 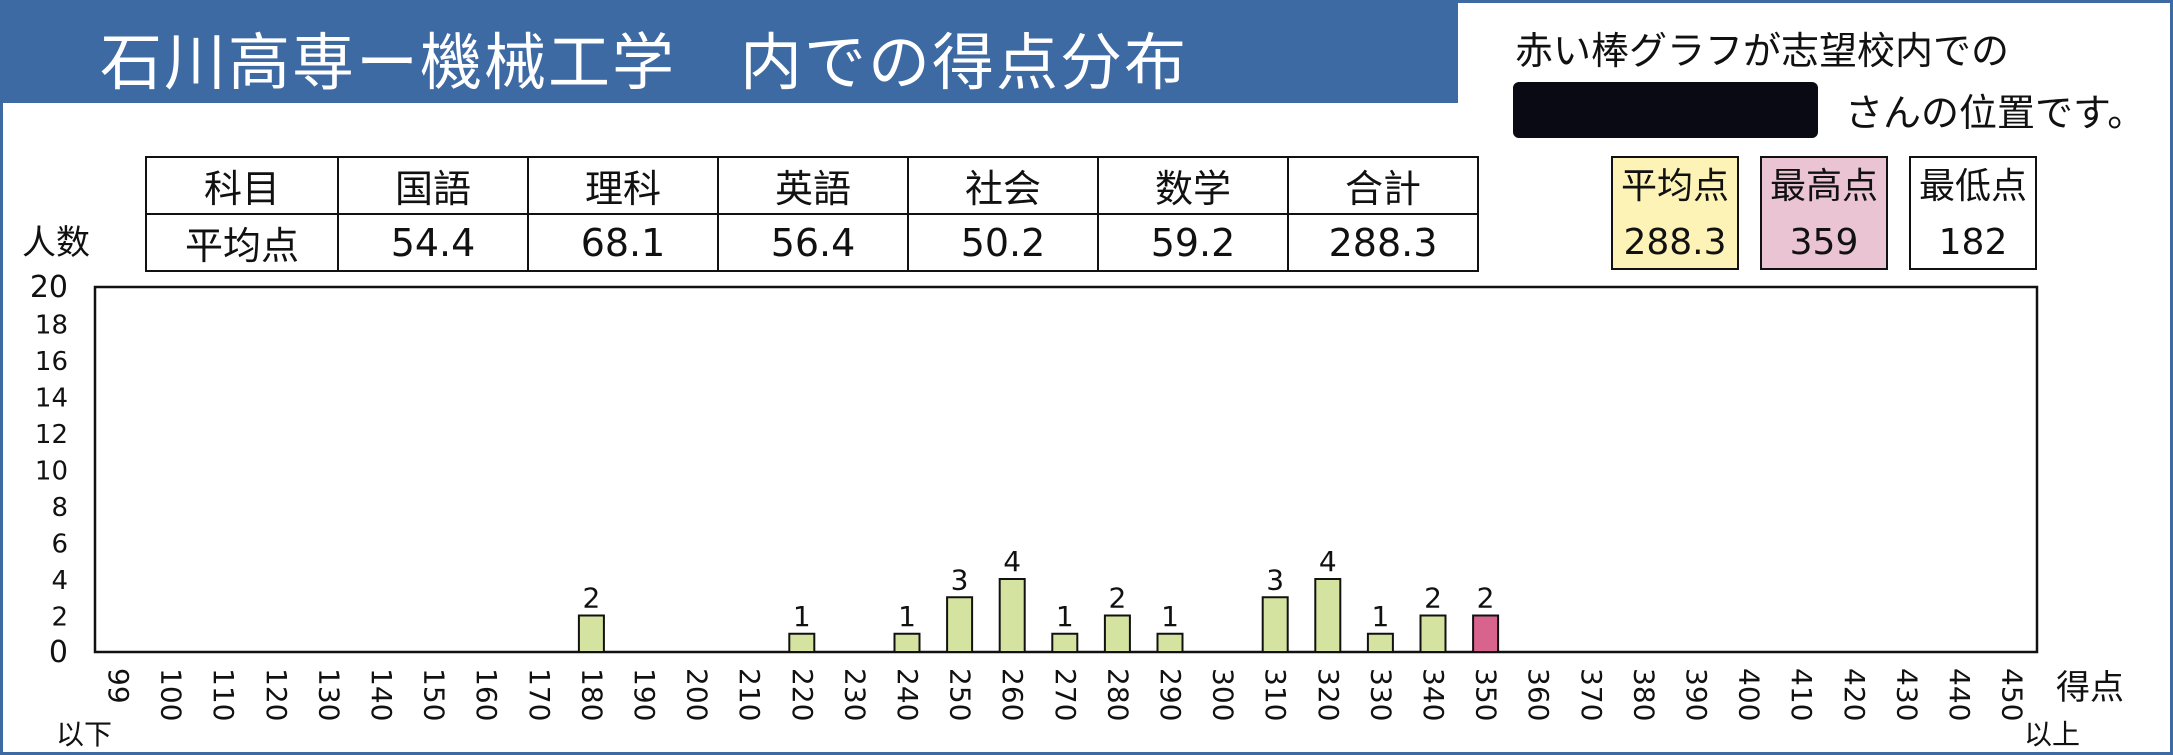 I want to click on x-tick-label: 300, so click(x=1223, y=694).